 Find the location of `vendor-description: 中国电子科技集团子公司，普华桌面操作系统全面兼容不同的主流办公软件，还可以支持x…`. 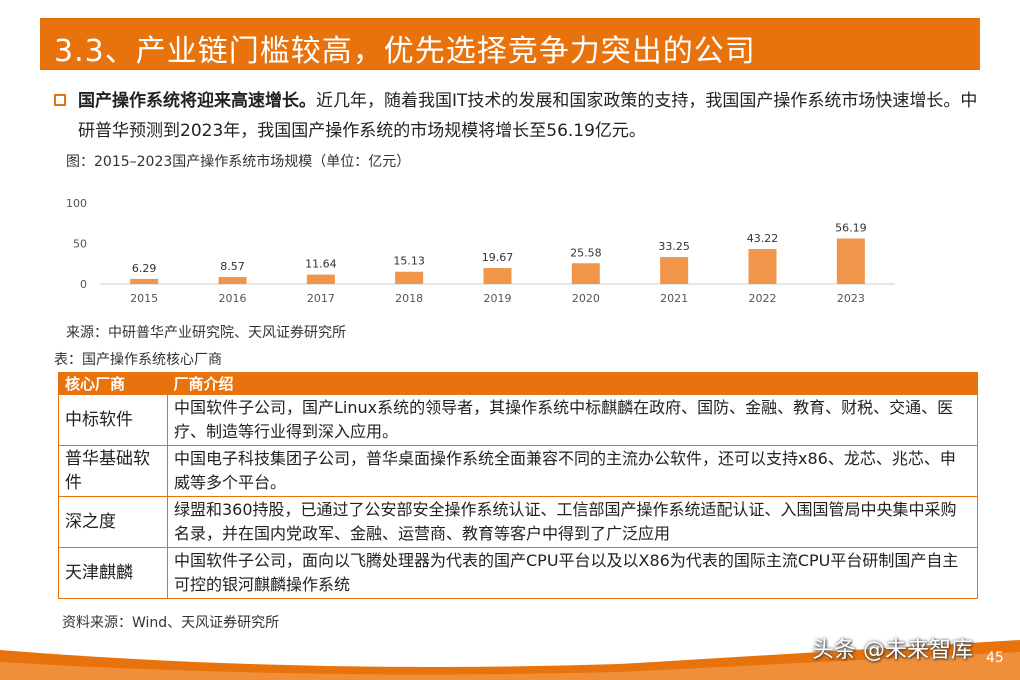

vendor-description: 中国电子科技集团子公司，普华桌面操作系统全面兼容不同的主流办公软件，还可以支持x… is located at coordinates (572, 471).